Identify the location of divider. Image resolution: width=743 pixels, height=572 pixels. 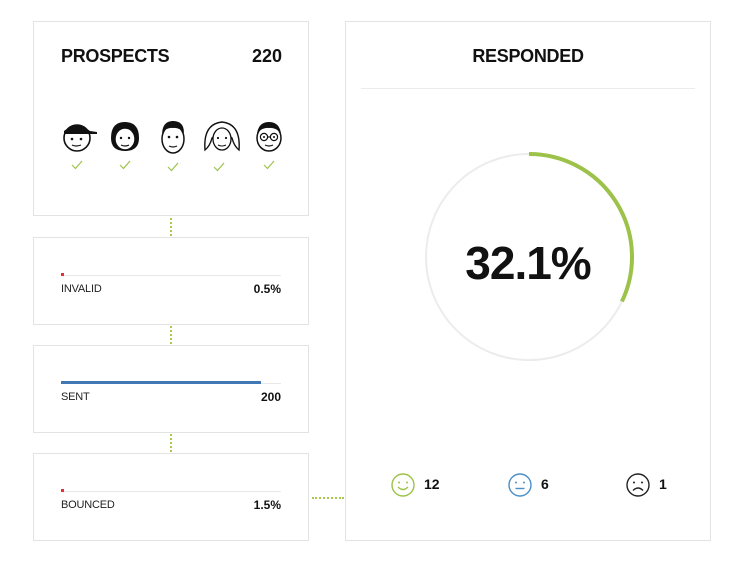
(528, 88).